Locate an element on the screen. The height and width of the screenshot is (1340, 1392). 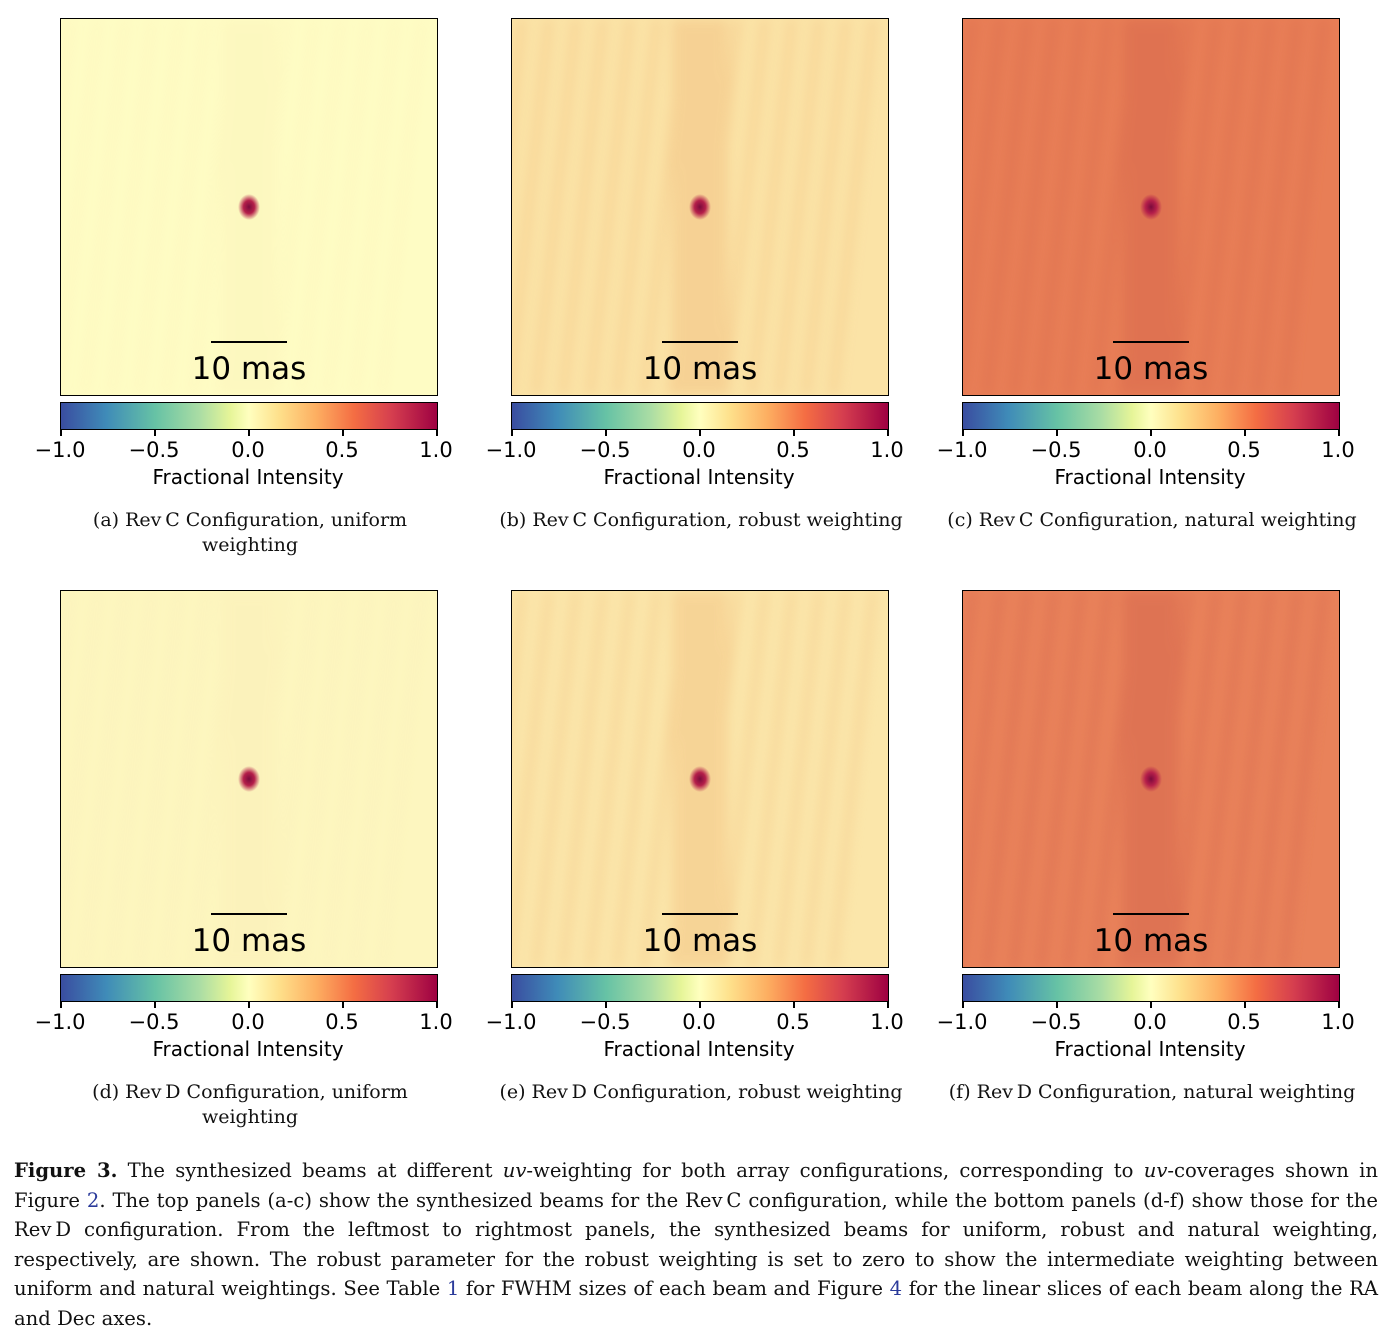
table-1-link: 1 is located at coordinates (453, 1288).